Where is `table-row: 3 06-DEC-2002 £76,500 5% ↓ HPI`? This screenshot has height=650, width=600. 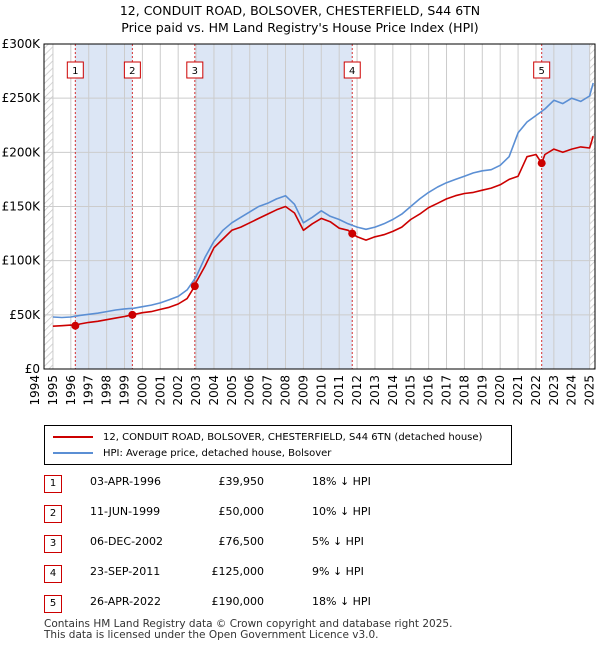 table-row: 3 06-DEC-2002 £76,500 5% ↓ HPI is located at coordinates (254, 542).